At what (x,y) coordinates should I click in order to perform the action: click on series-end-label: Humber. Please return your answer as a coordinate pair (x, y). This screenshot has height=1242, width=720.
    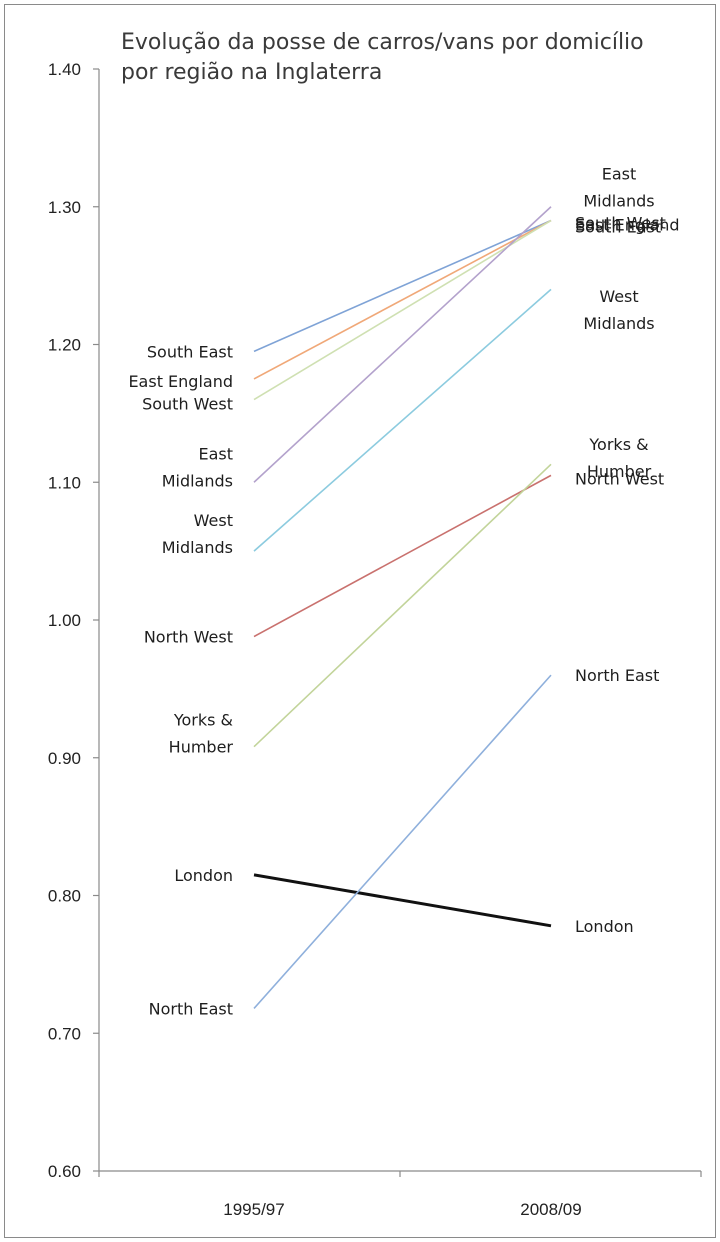
    Looking at the image, I should click on (619, 471).